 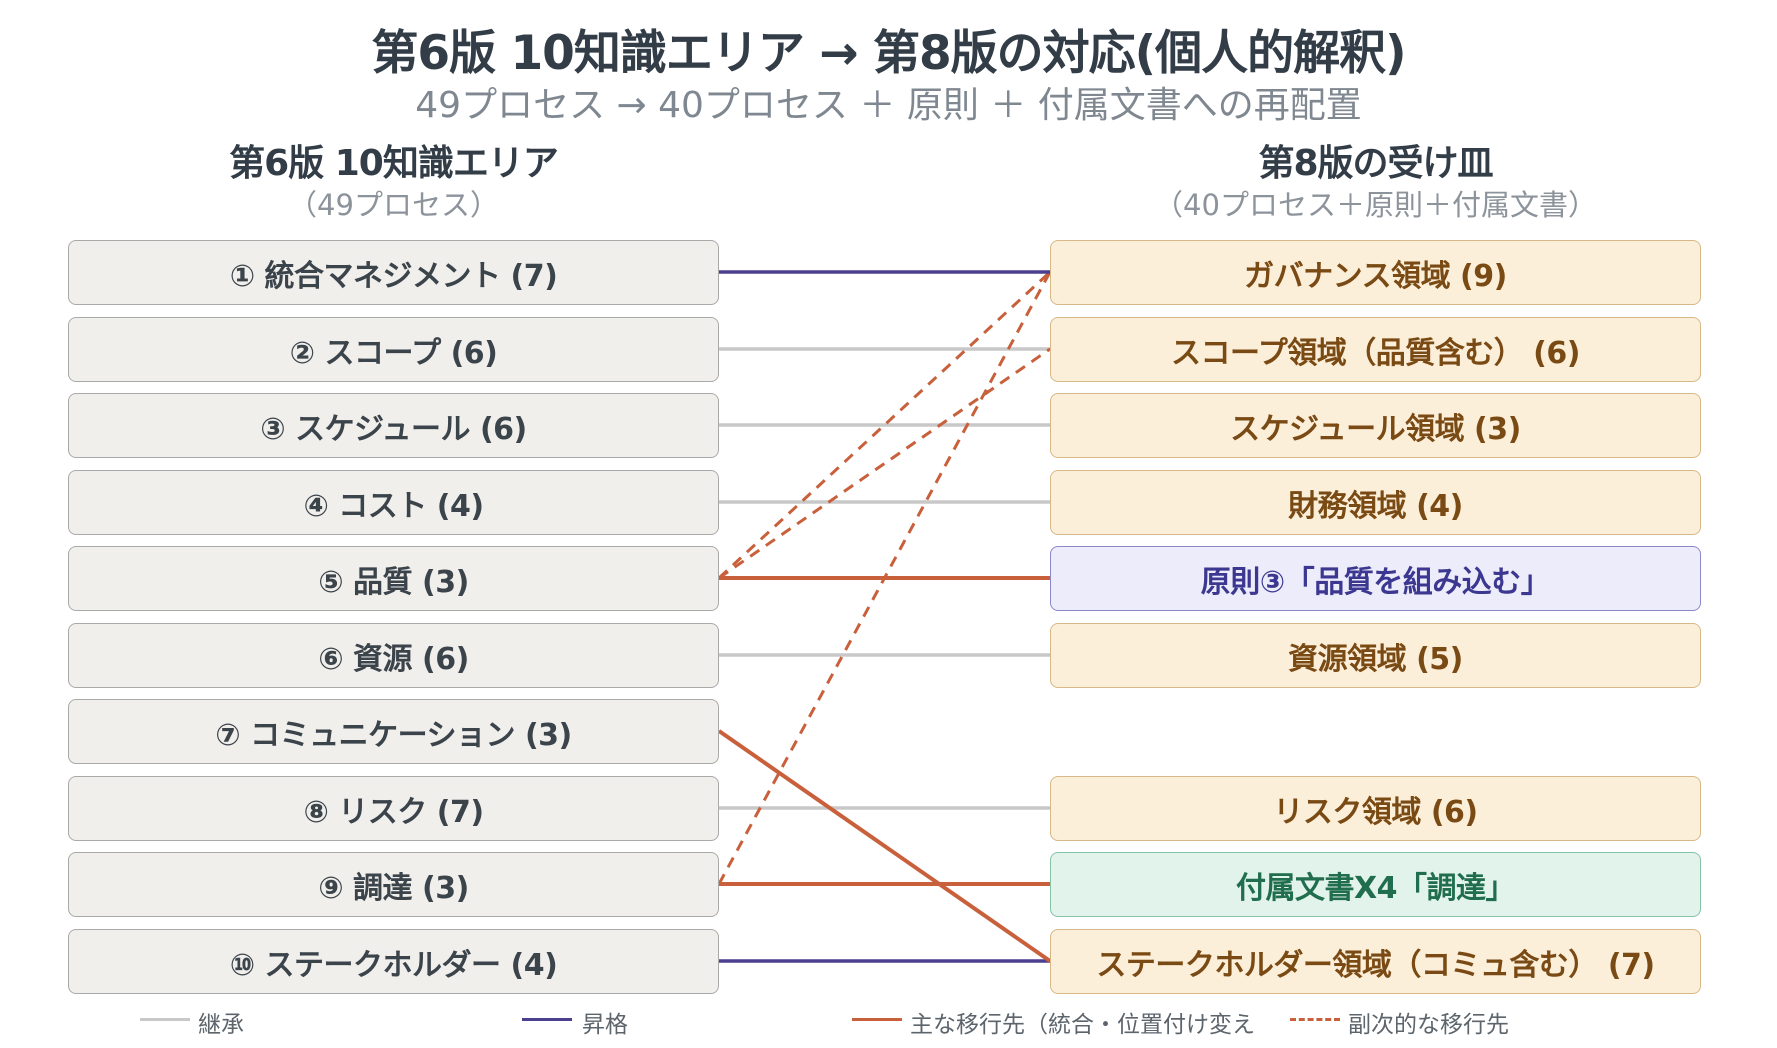 I want to click on left-item-cost: ④ コスト (4), so click(x=393, y=502).